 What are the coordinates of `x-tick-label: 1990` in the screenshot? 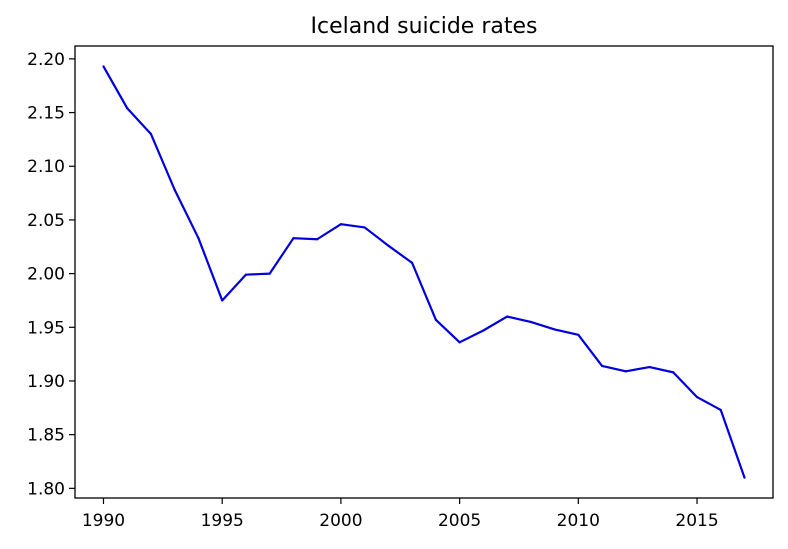 It's located at (103, 521).